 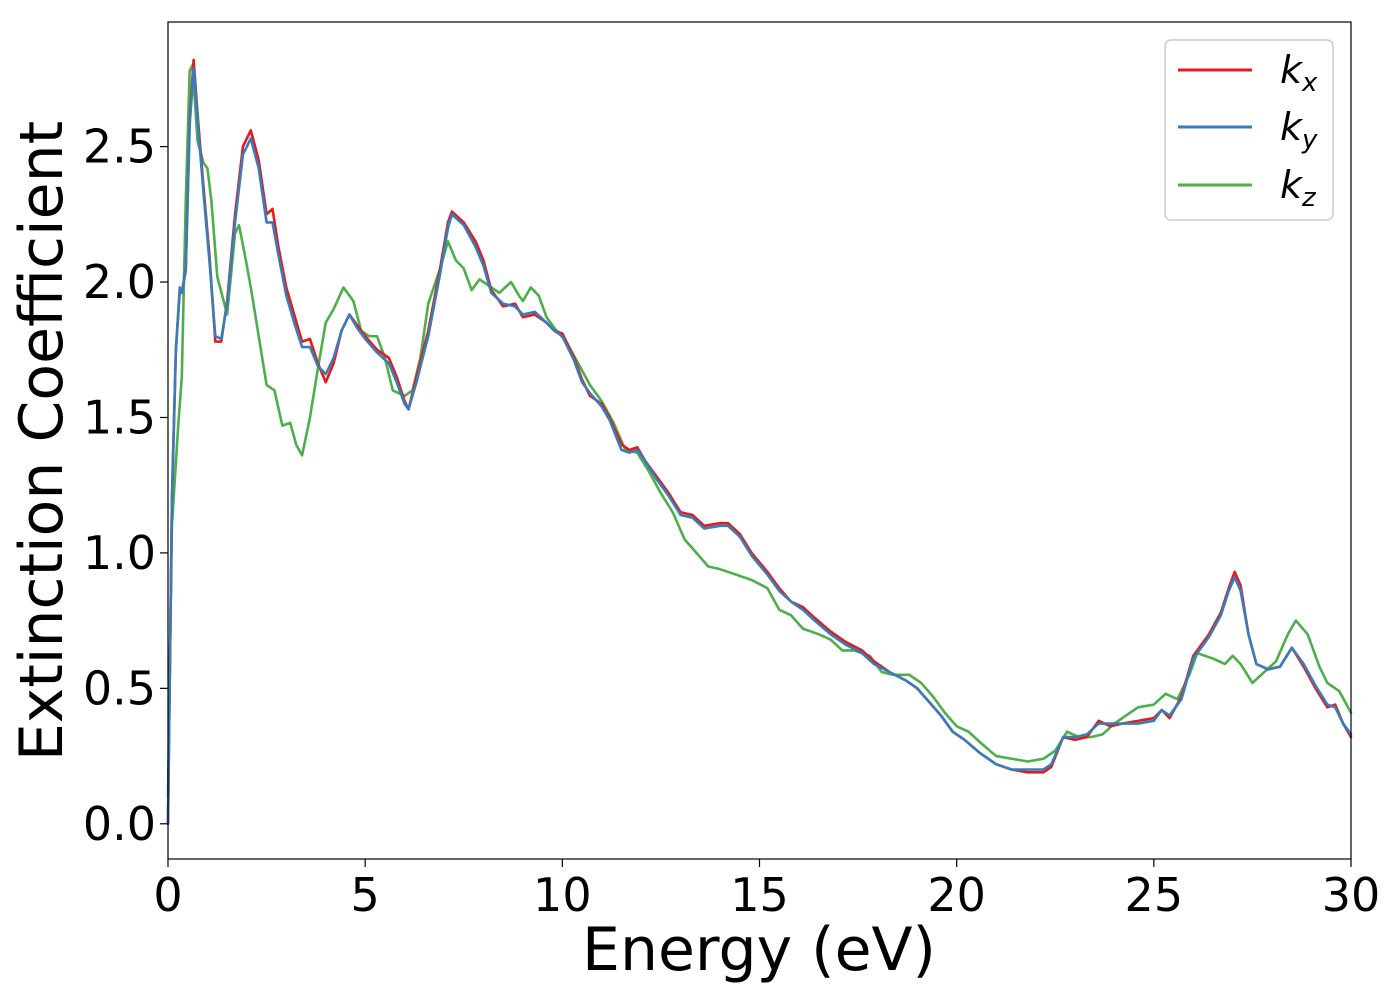 I want to click on legend-box, so click(x=1249, y=130).